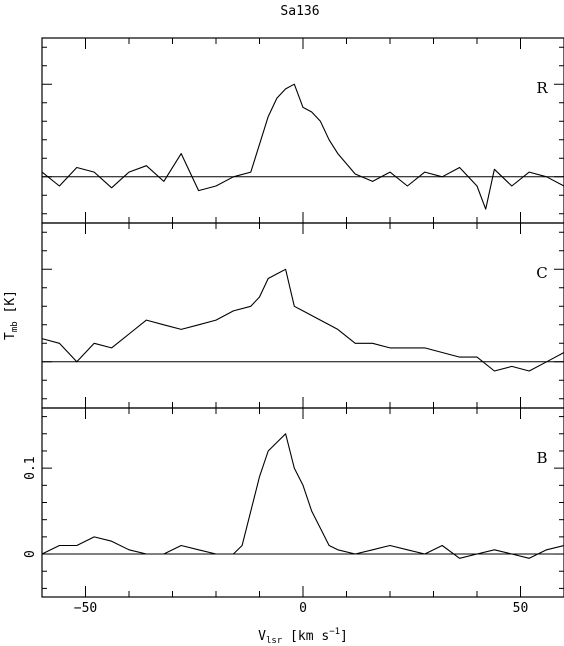 The width and height of the screenshot is (564, 646). Describe the element at coordinates (262, 636) in the screenshot. I see `x-axis-label-main: V` at that location.